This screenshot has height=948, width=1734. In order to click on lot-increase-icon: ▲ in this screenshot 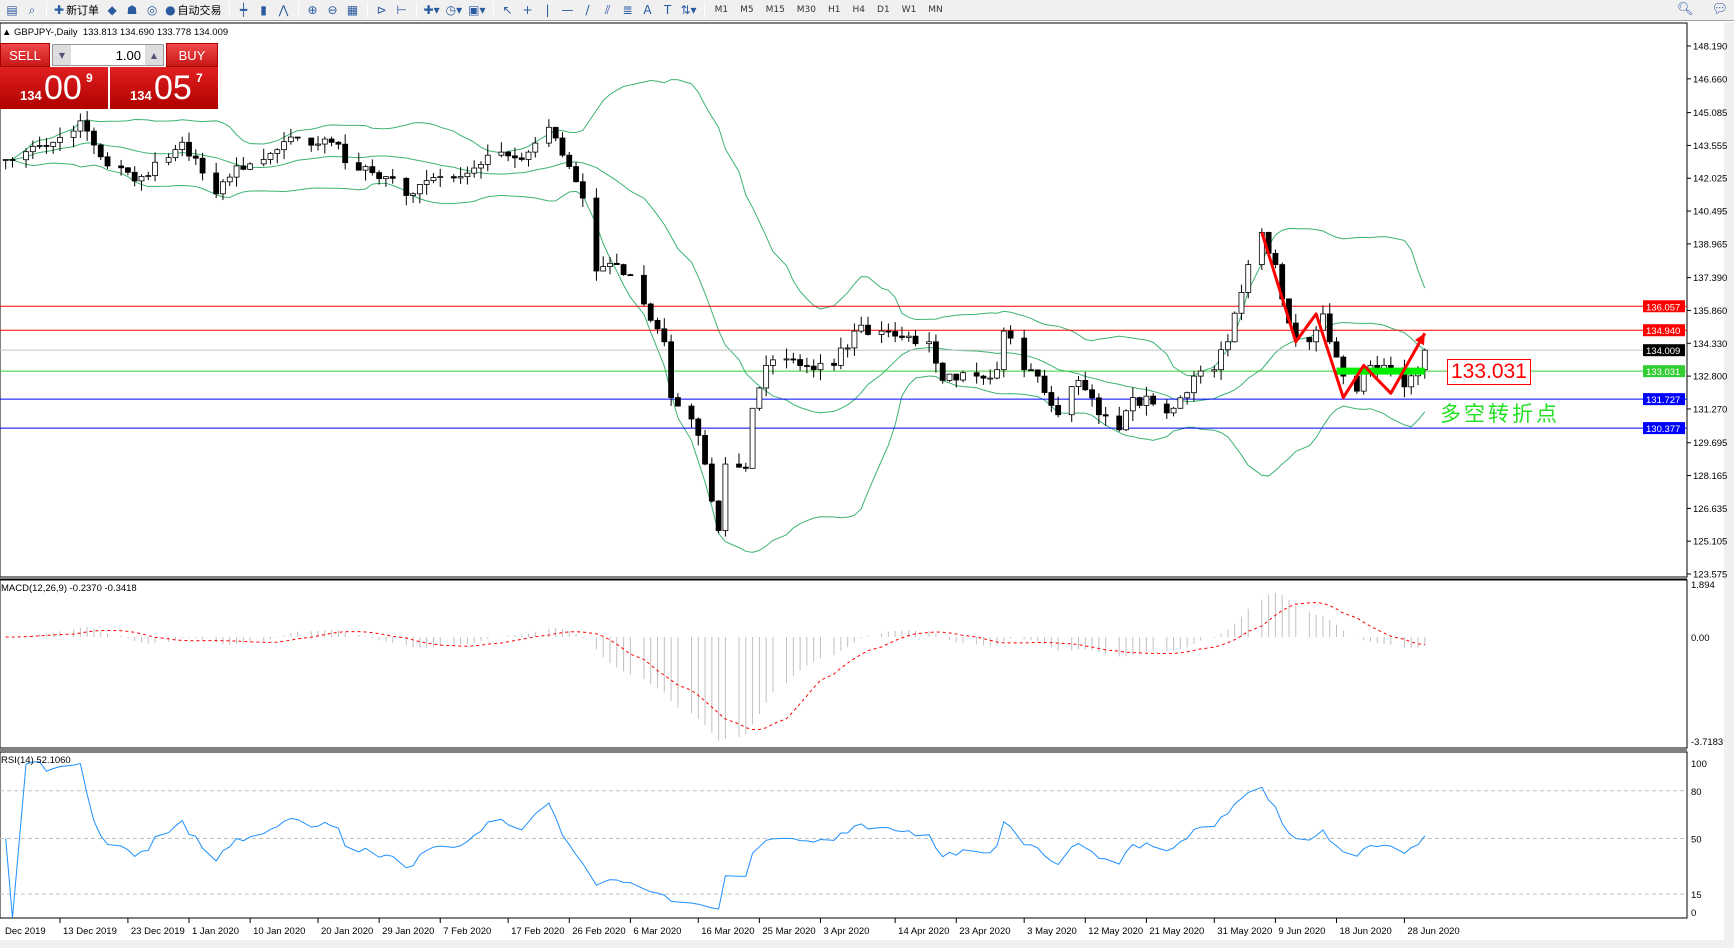, I will do `click(154, 55)`.